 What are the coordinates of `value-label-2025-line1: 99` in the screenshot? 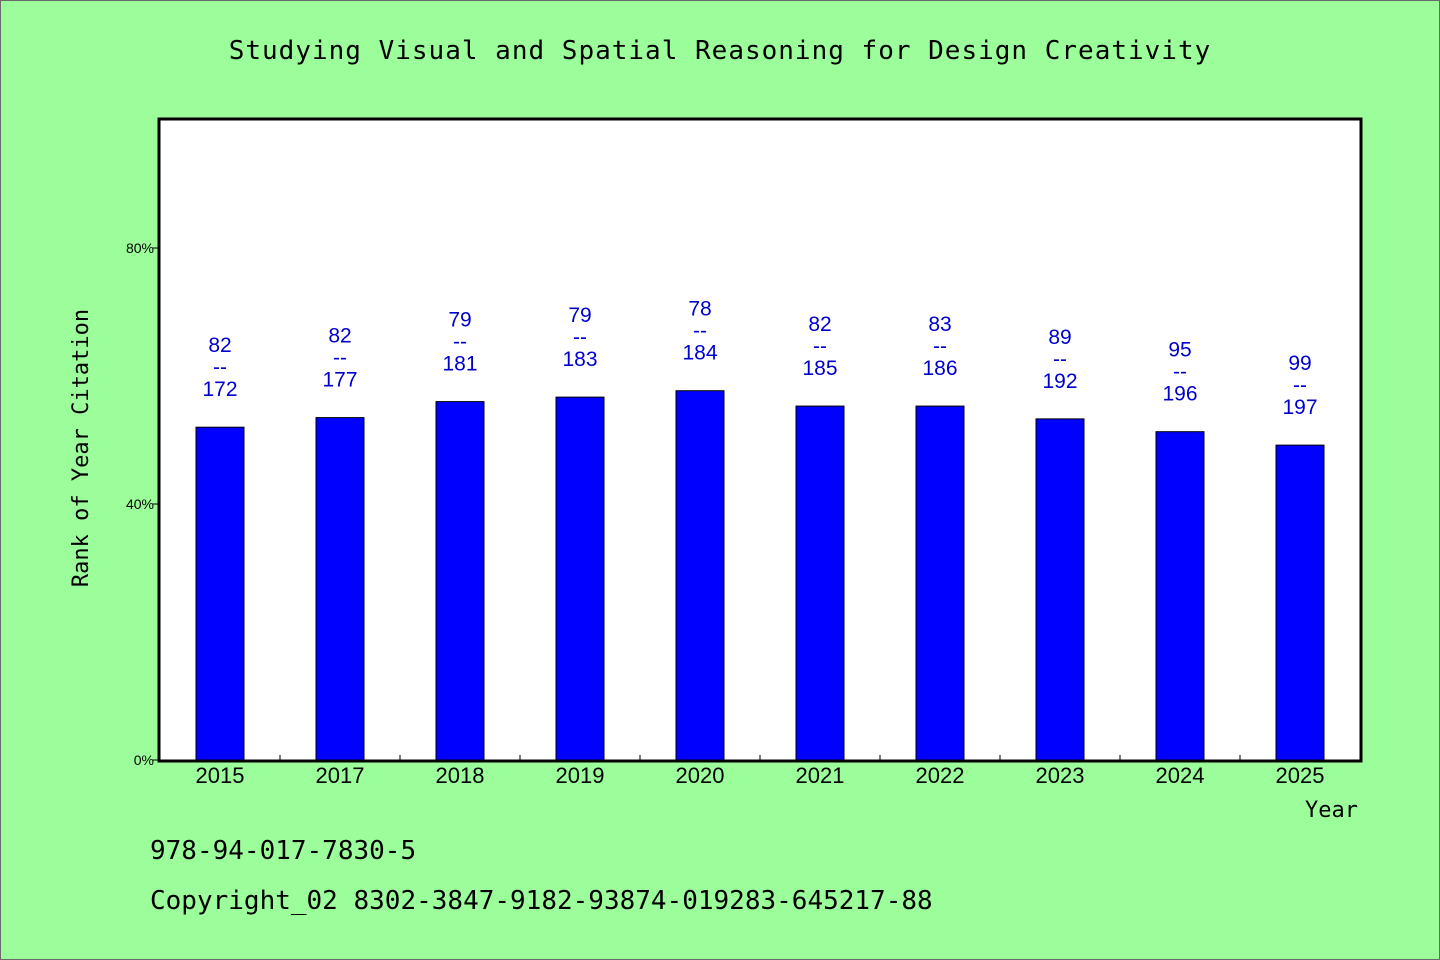 It's located at (1299, 363).